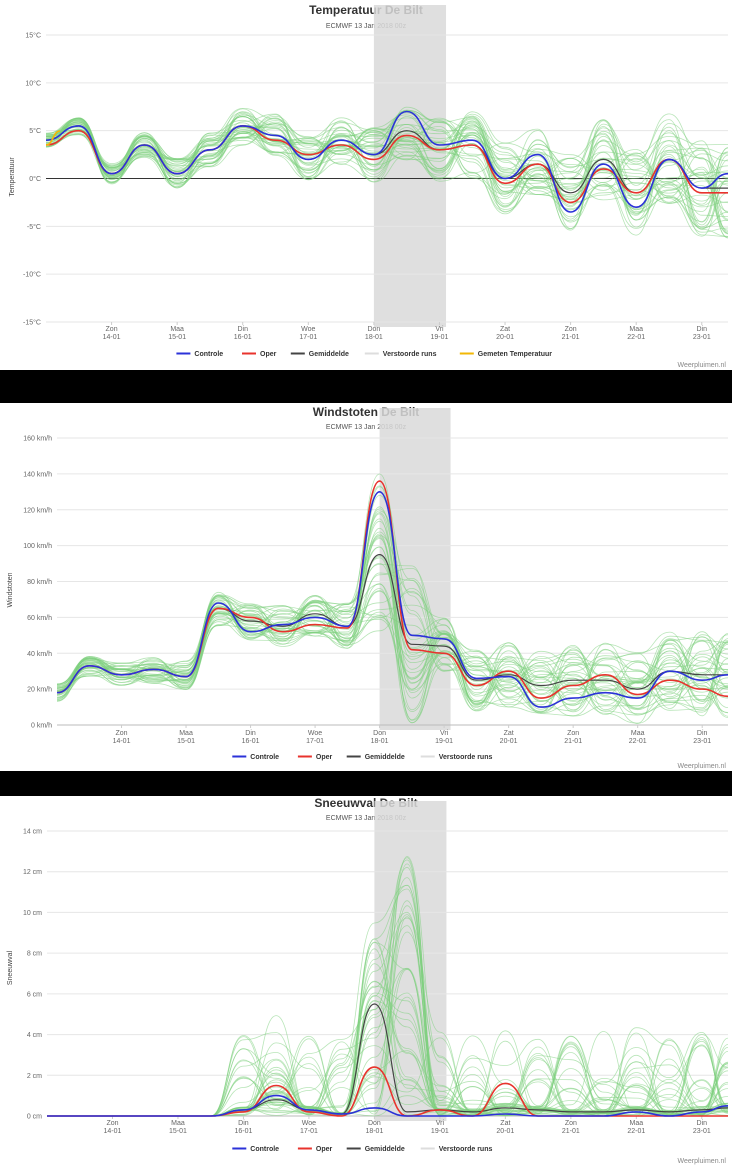 The height and width of the screenshot is (1166, 732). What do you see at coordinates (37, 546) in the screenshot?
I see `y-tick-label: 100 km/h` at bounding box center [37, 546].